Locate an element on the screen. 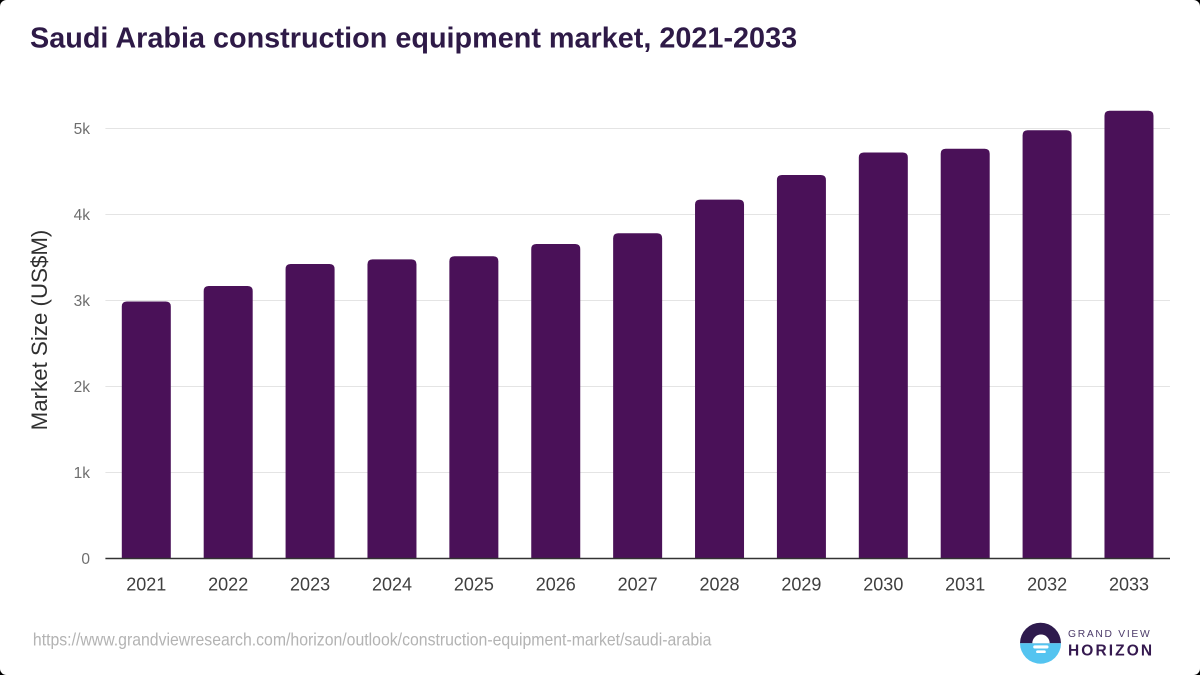  svg-text: 2021 is located at coordinates (146, 585).